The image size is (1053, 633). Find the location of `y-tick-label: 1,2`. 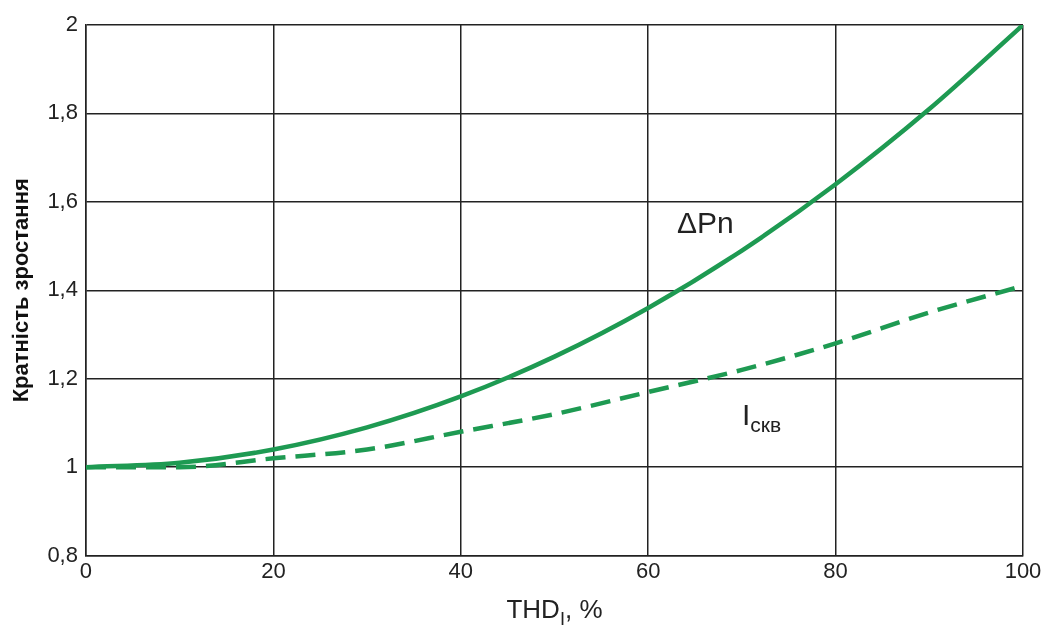

y-tick-label: 1,2 is located at coordinates (62, 377).